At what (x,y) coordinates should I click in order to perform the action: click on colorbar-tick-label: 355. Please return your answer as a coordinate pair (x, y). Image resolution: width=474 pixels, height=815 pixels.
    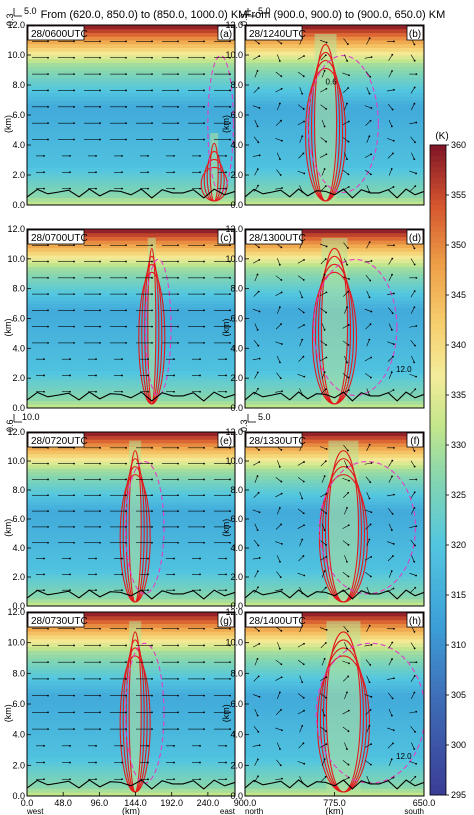
    Looking at the image, I should click on (458, 195).